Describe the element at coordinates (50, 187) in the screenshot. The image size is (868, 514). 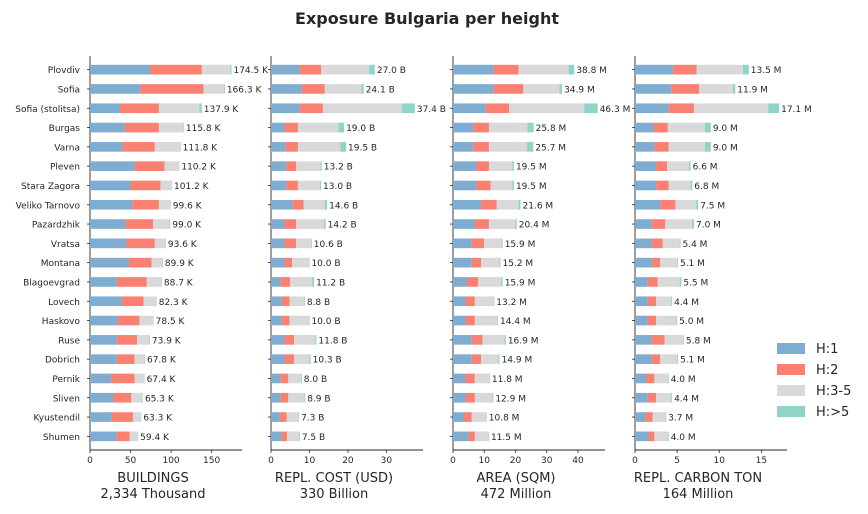
I see `category-label: Stara Zagora` at that location.